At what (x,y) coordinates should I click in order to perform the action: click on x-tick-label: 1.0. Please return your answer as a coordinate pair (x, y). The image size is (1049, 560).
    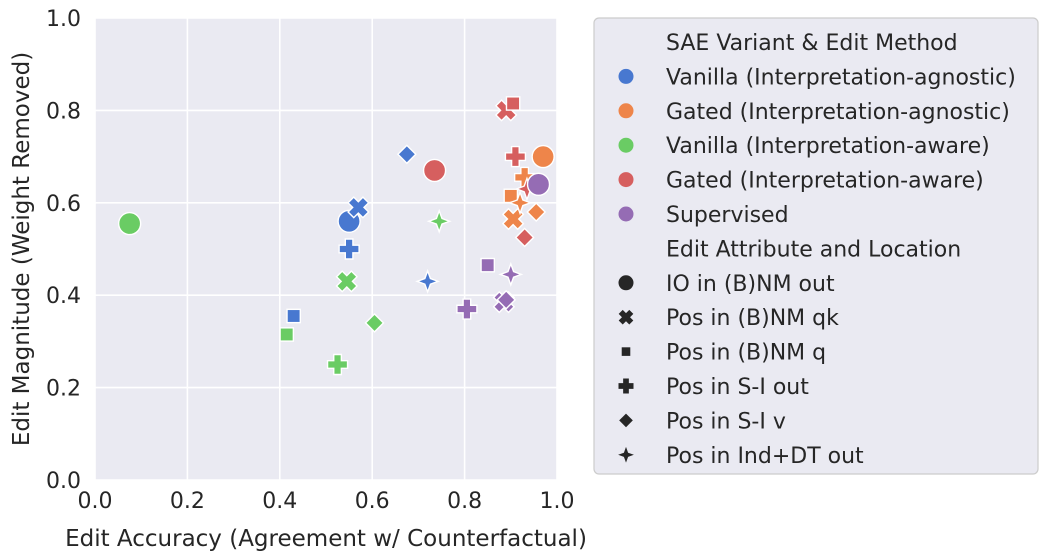
    Looking at the image, I should click on (557, 501).